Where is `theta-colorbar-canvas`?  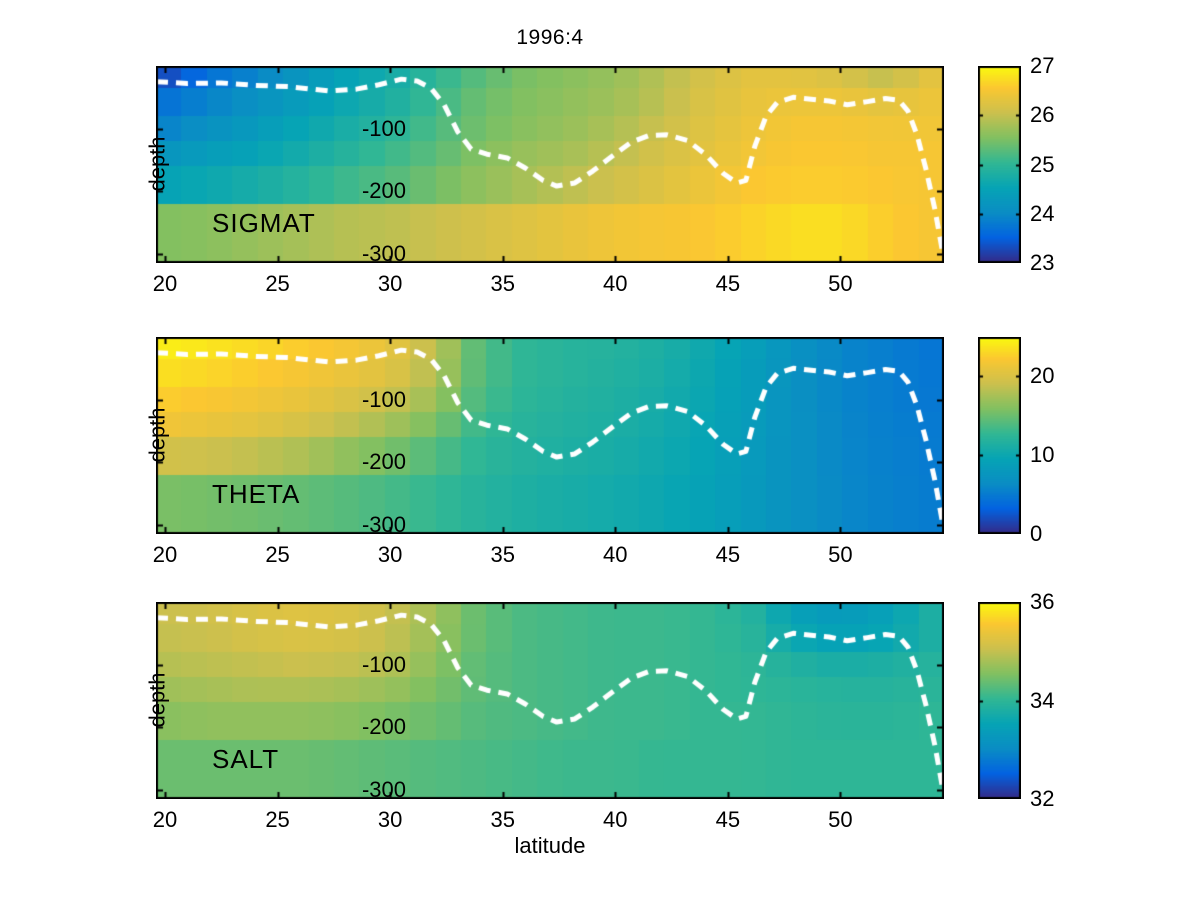
theta-colorbar-canvas is located at coordinates (999, 435).